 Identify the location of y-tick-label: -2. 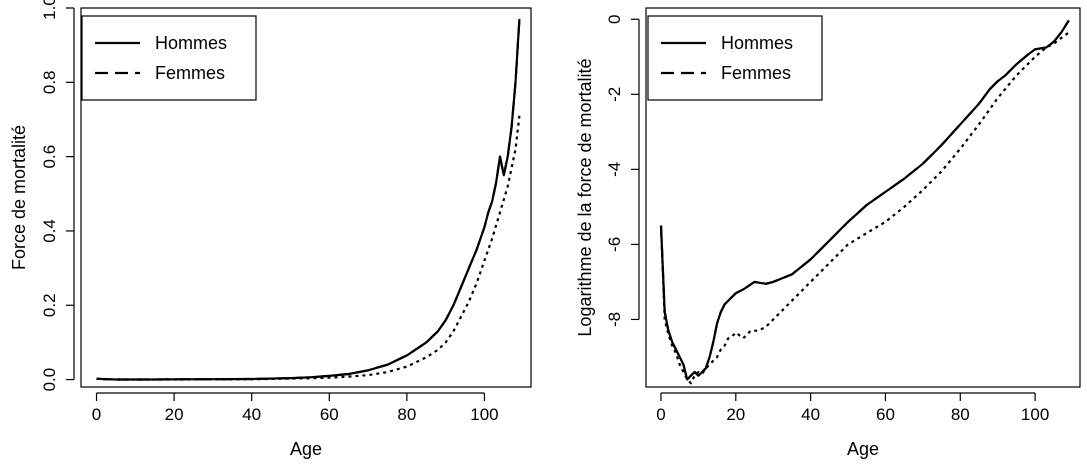
(614, 94).